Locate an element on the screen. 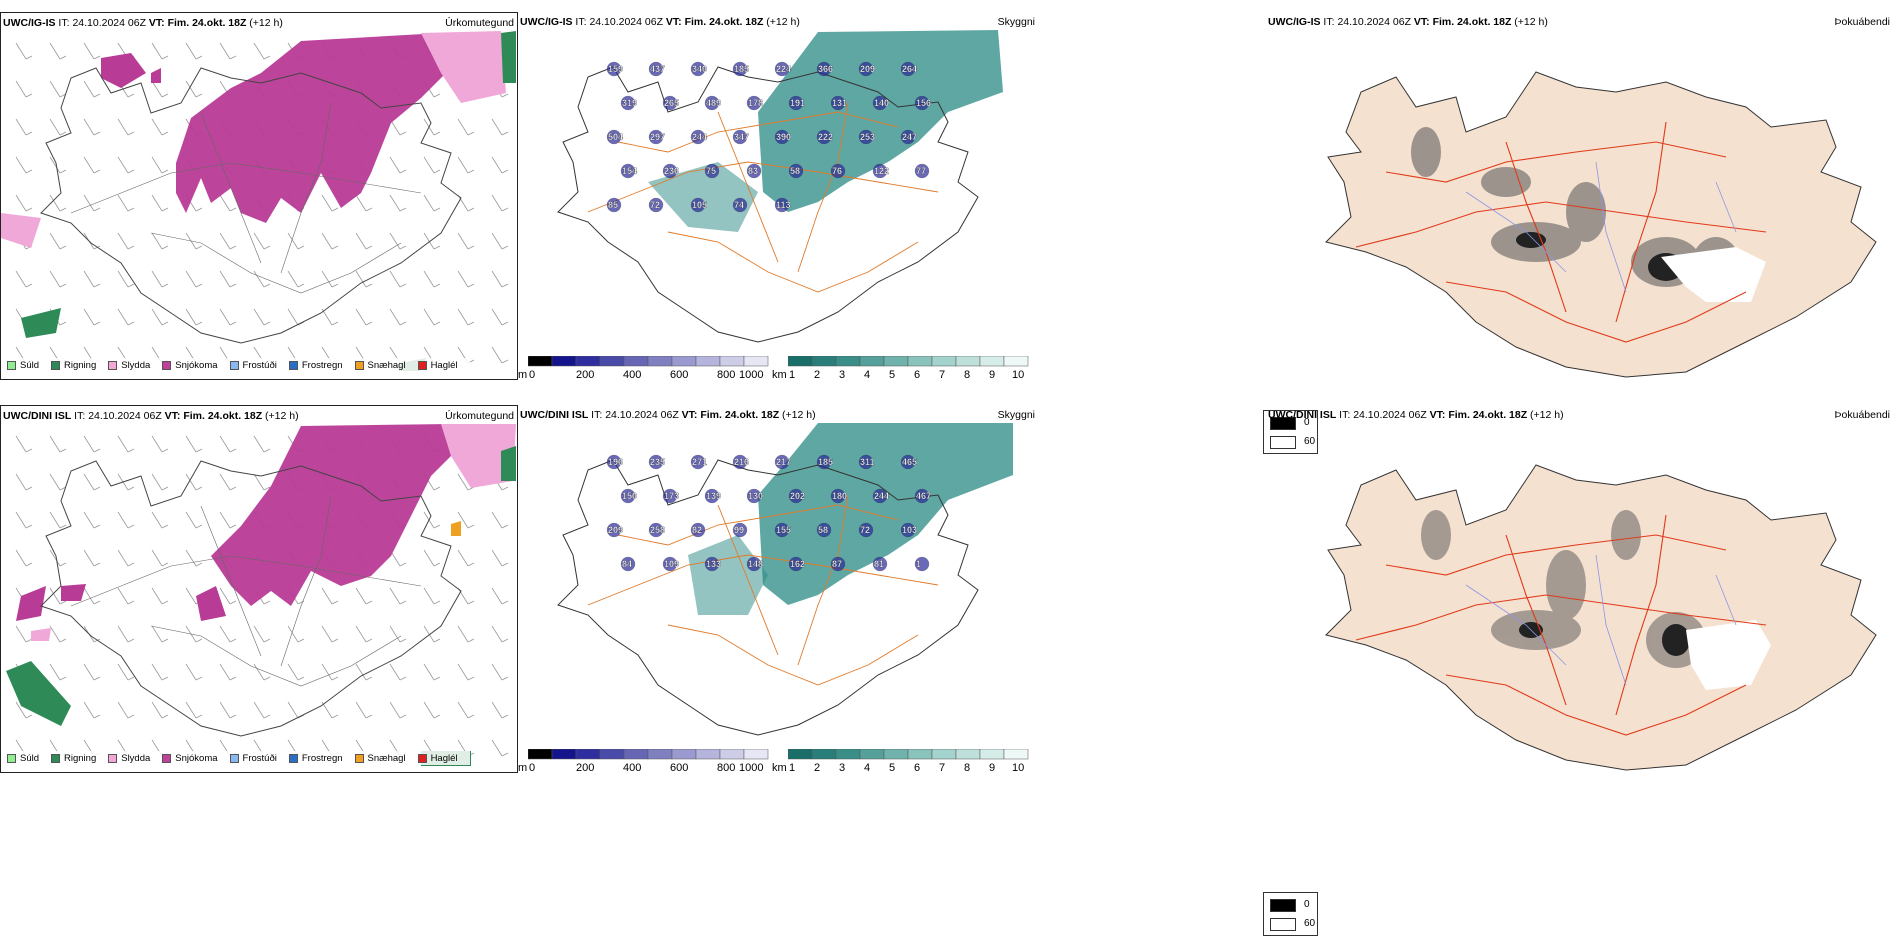 The height and width of the screenshot is (950, 1900). cloud-base-colorbar: m 0 200 400 600 800 1000 is located at coordinates (643, 368).